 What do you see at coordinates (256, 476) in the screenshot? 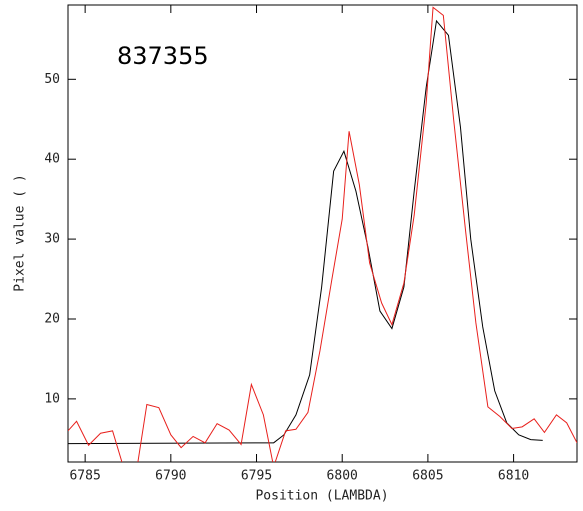
I see `x-tick-label: 6795` at bounding box center [256, 476].